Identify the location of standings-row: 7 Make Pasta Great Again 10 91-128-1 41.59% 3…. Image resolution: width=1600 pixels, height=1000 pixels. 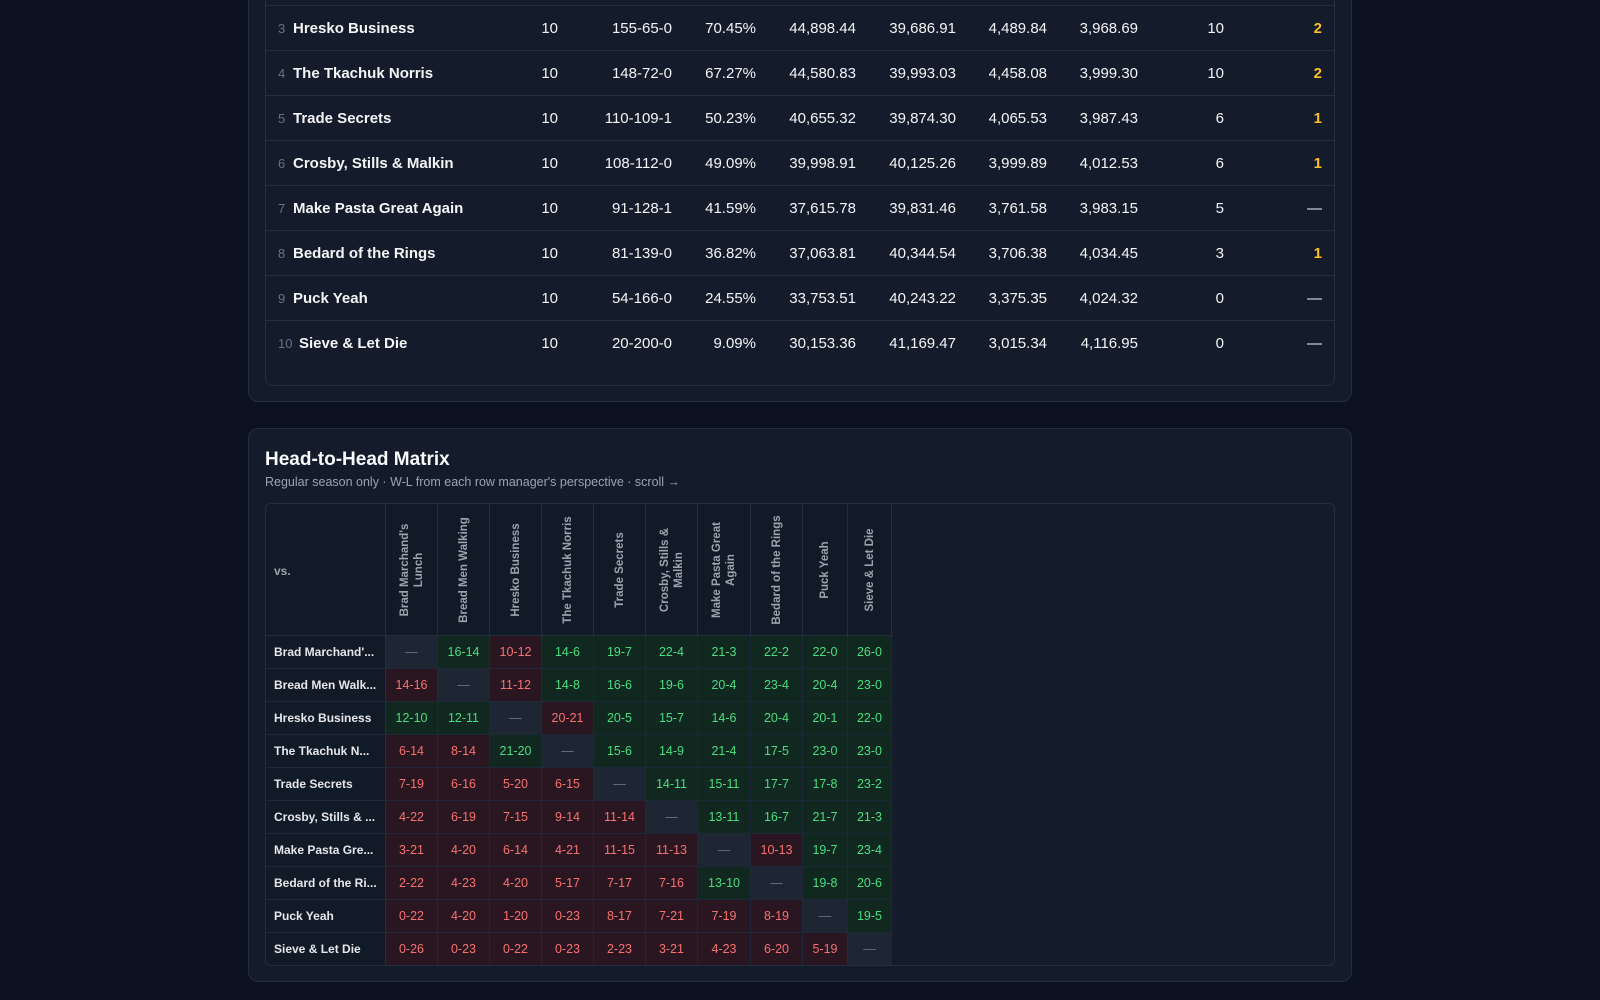
(800, 208).